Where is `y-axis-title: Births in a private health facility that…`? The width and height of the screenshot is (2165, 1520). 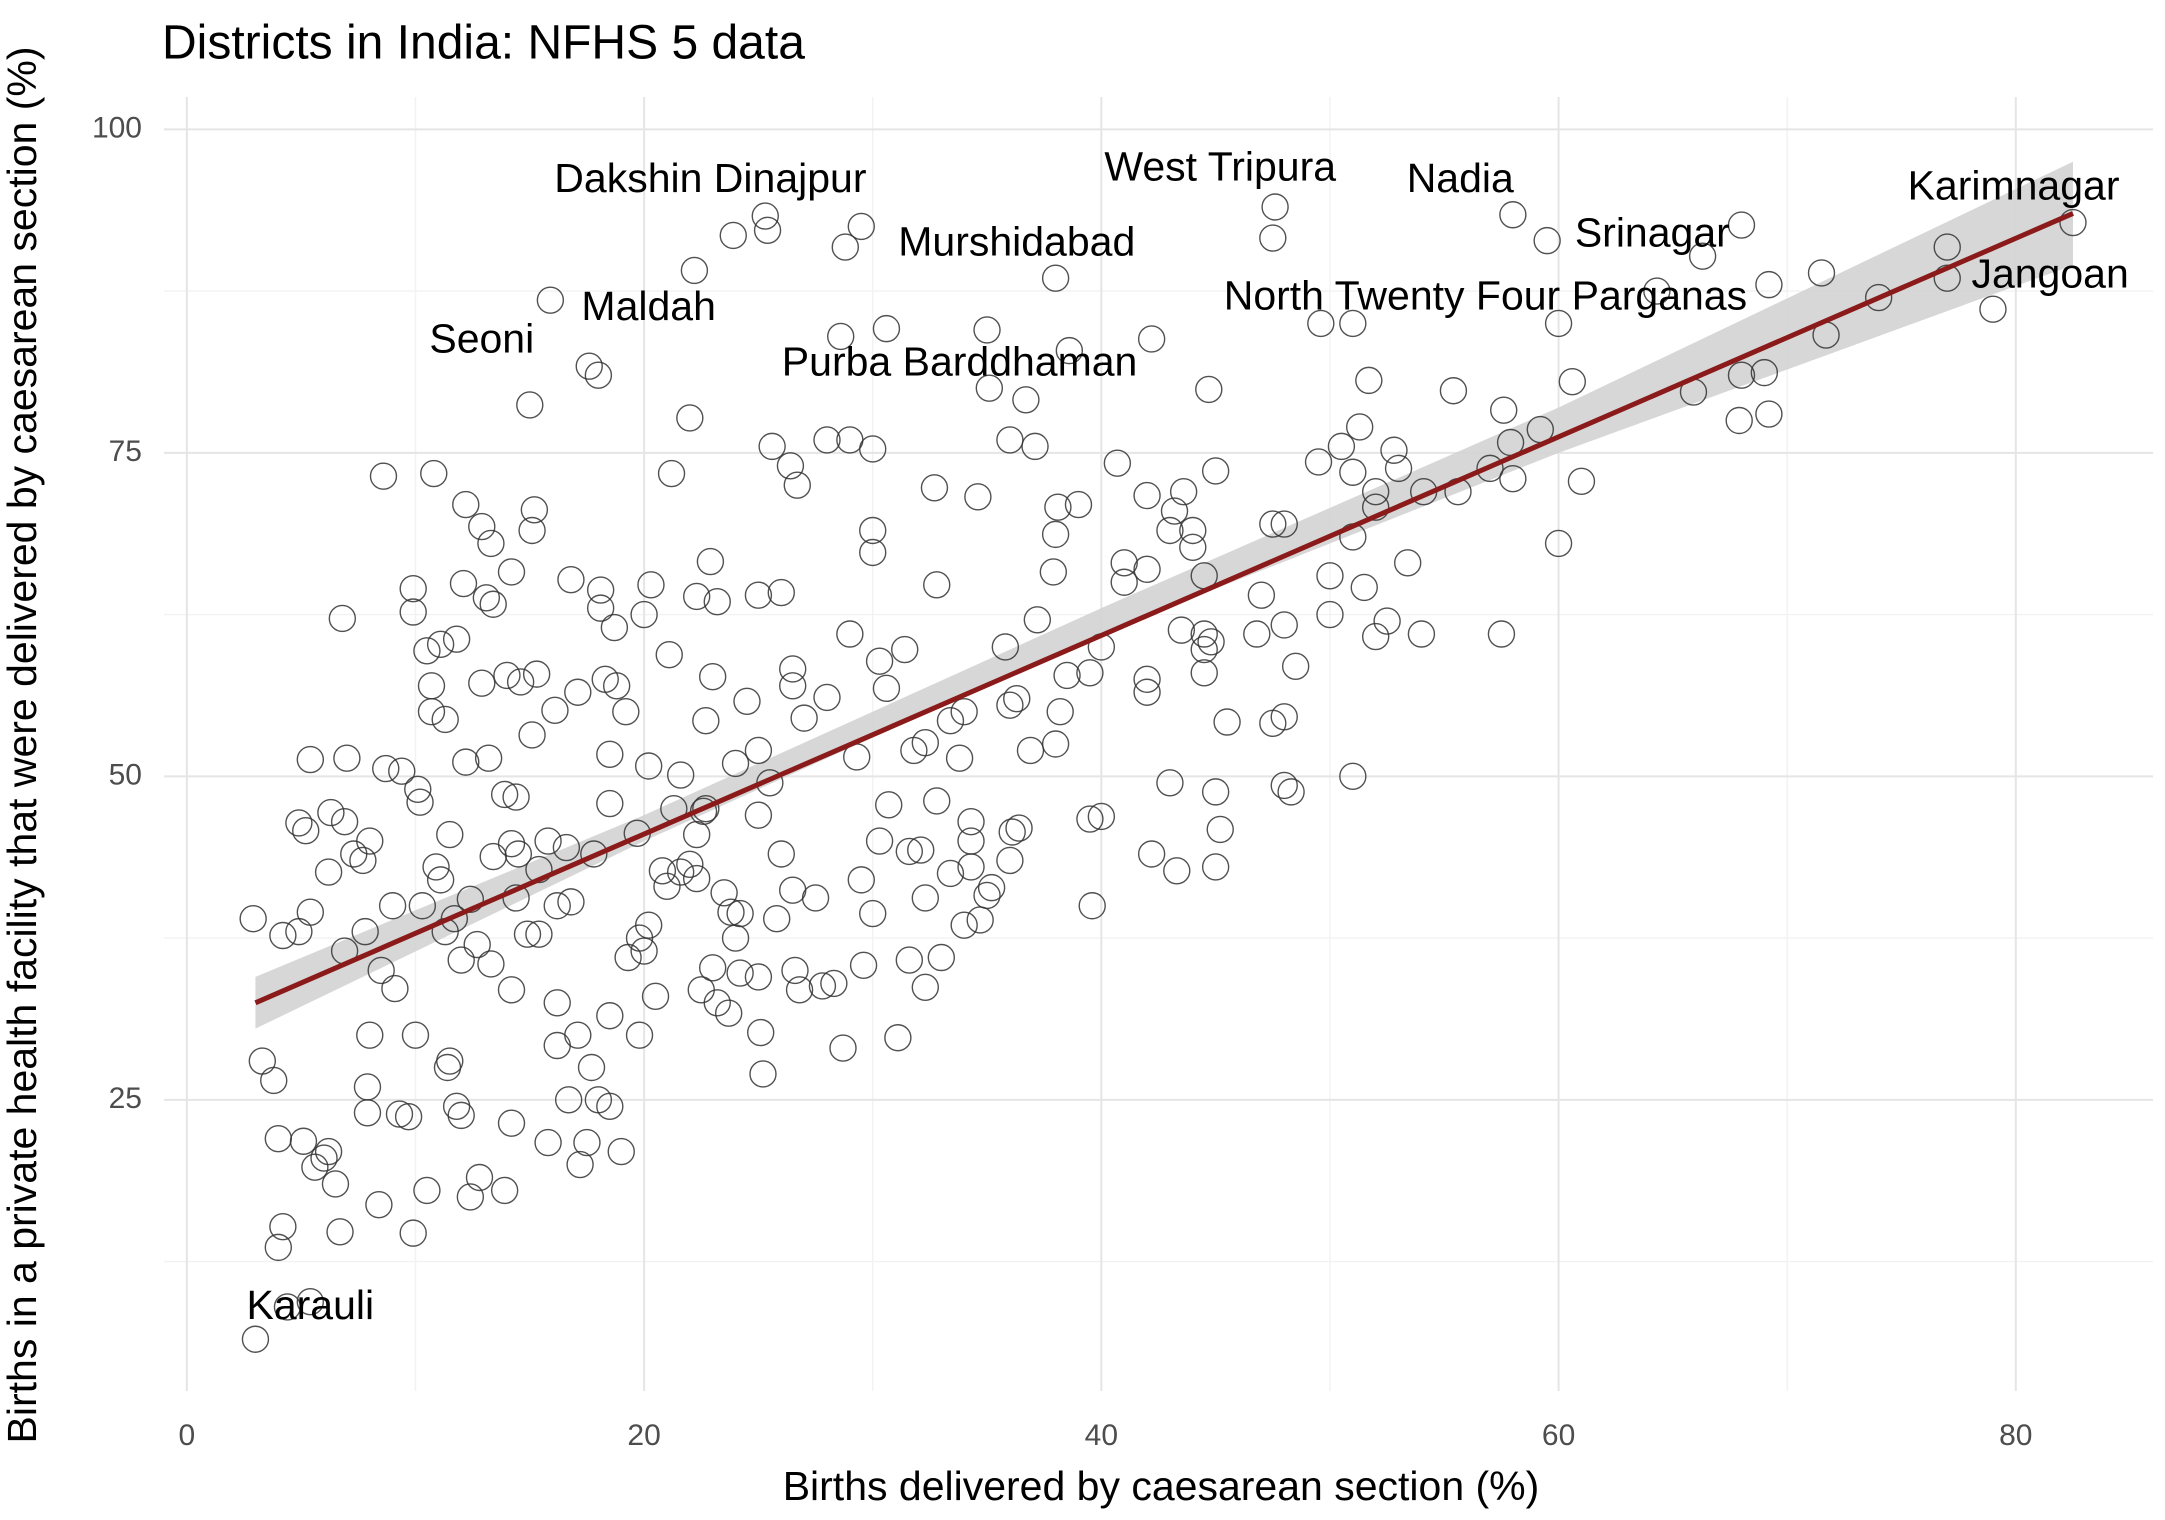
y-axis-title: Births in a private health facility that… is located at coordinates (22, 745).